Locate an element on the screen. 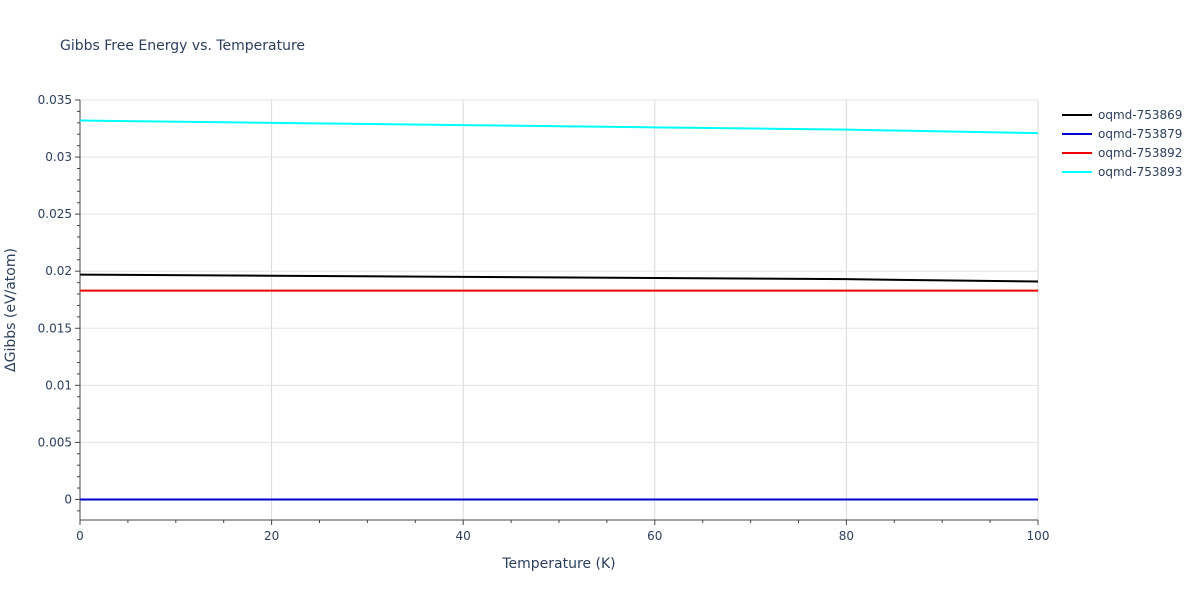  y-tick-label: 0 is located at coordinates (68, 499).